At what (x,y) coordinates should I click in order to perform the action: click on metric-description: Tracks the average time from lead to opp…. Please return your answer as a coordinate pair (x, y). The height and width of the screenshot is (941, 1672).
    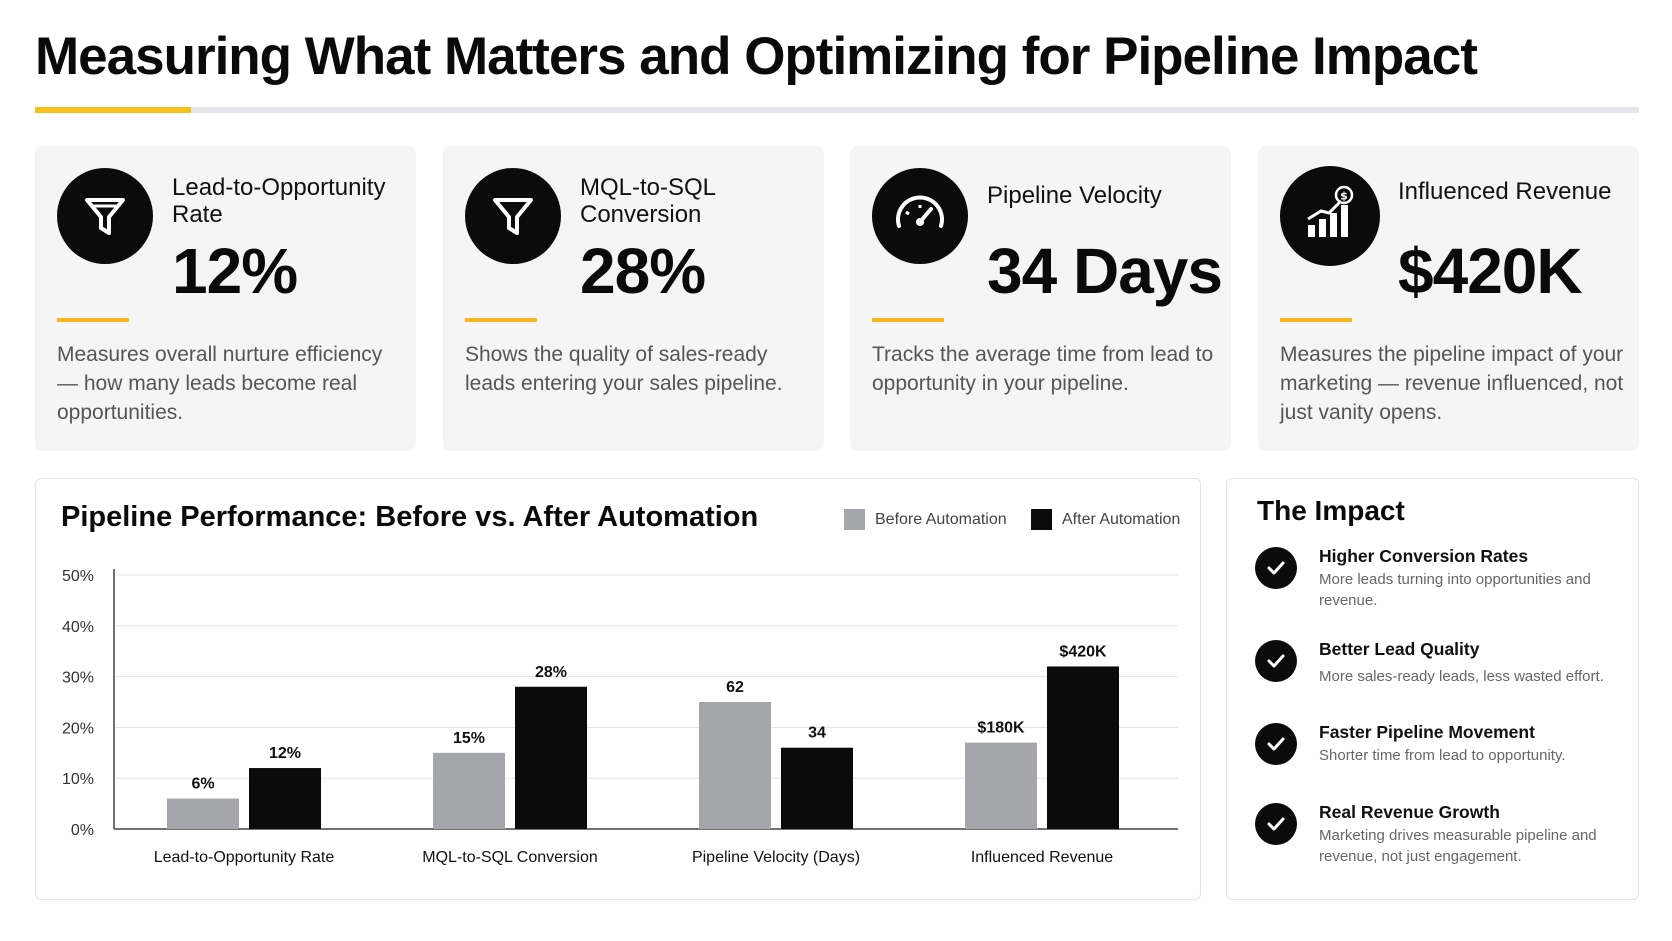
    Looking at the image, I should click on (1043, 369).